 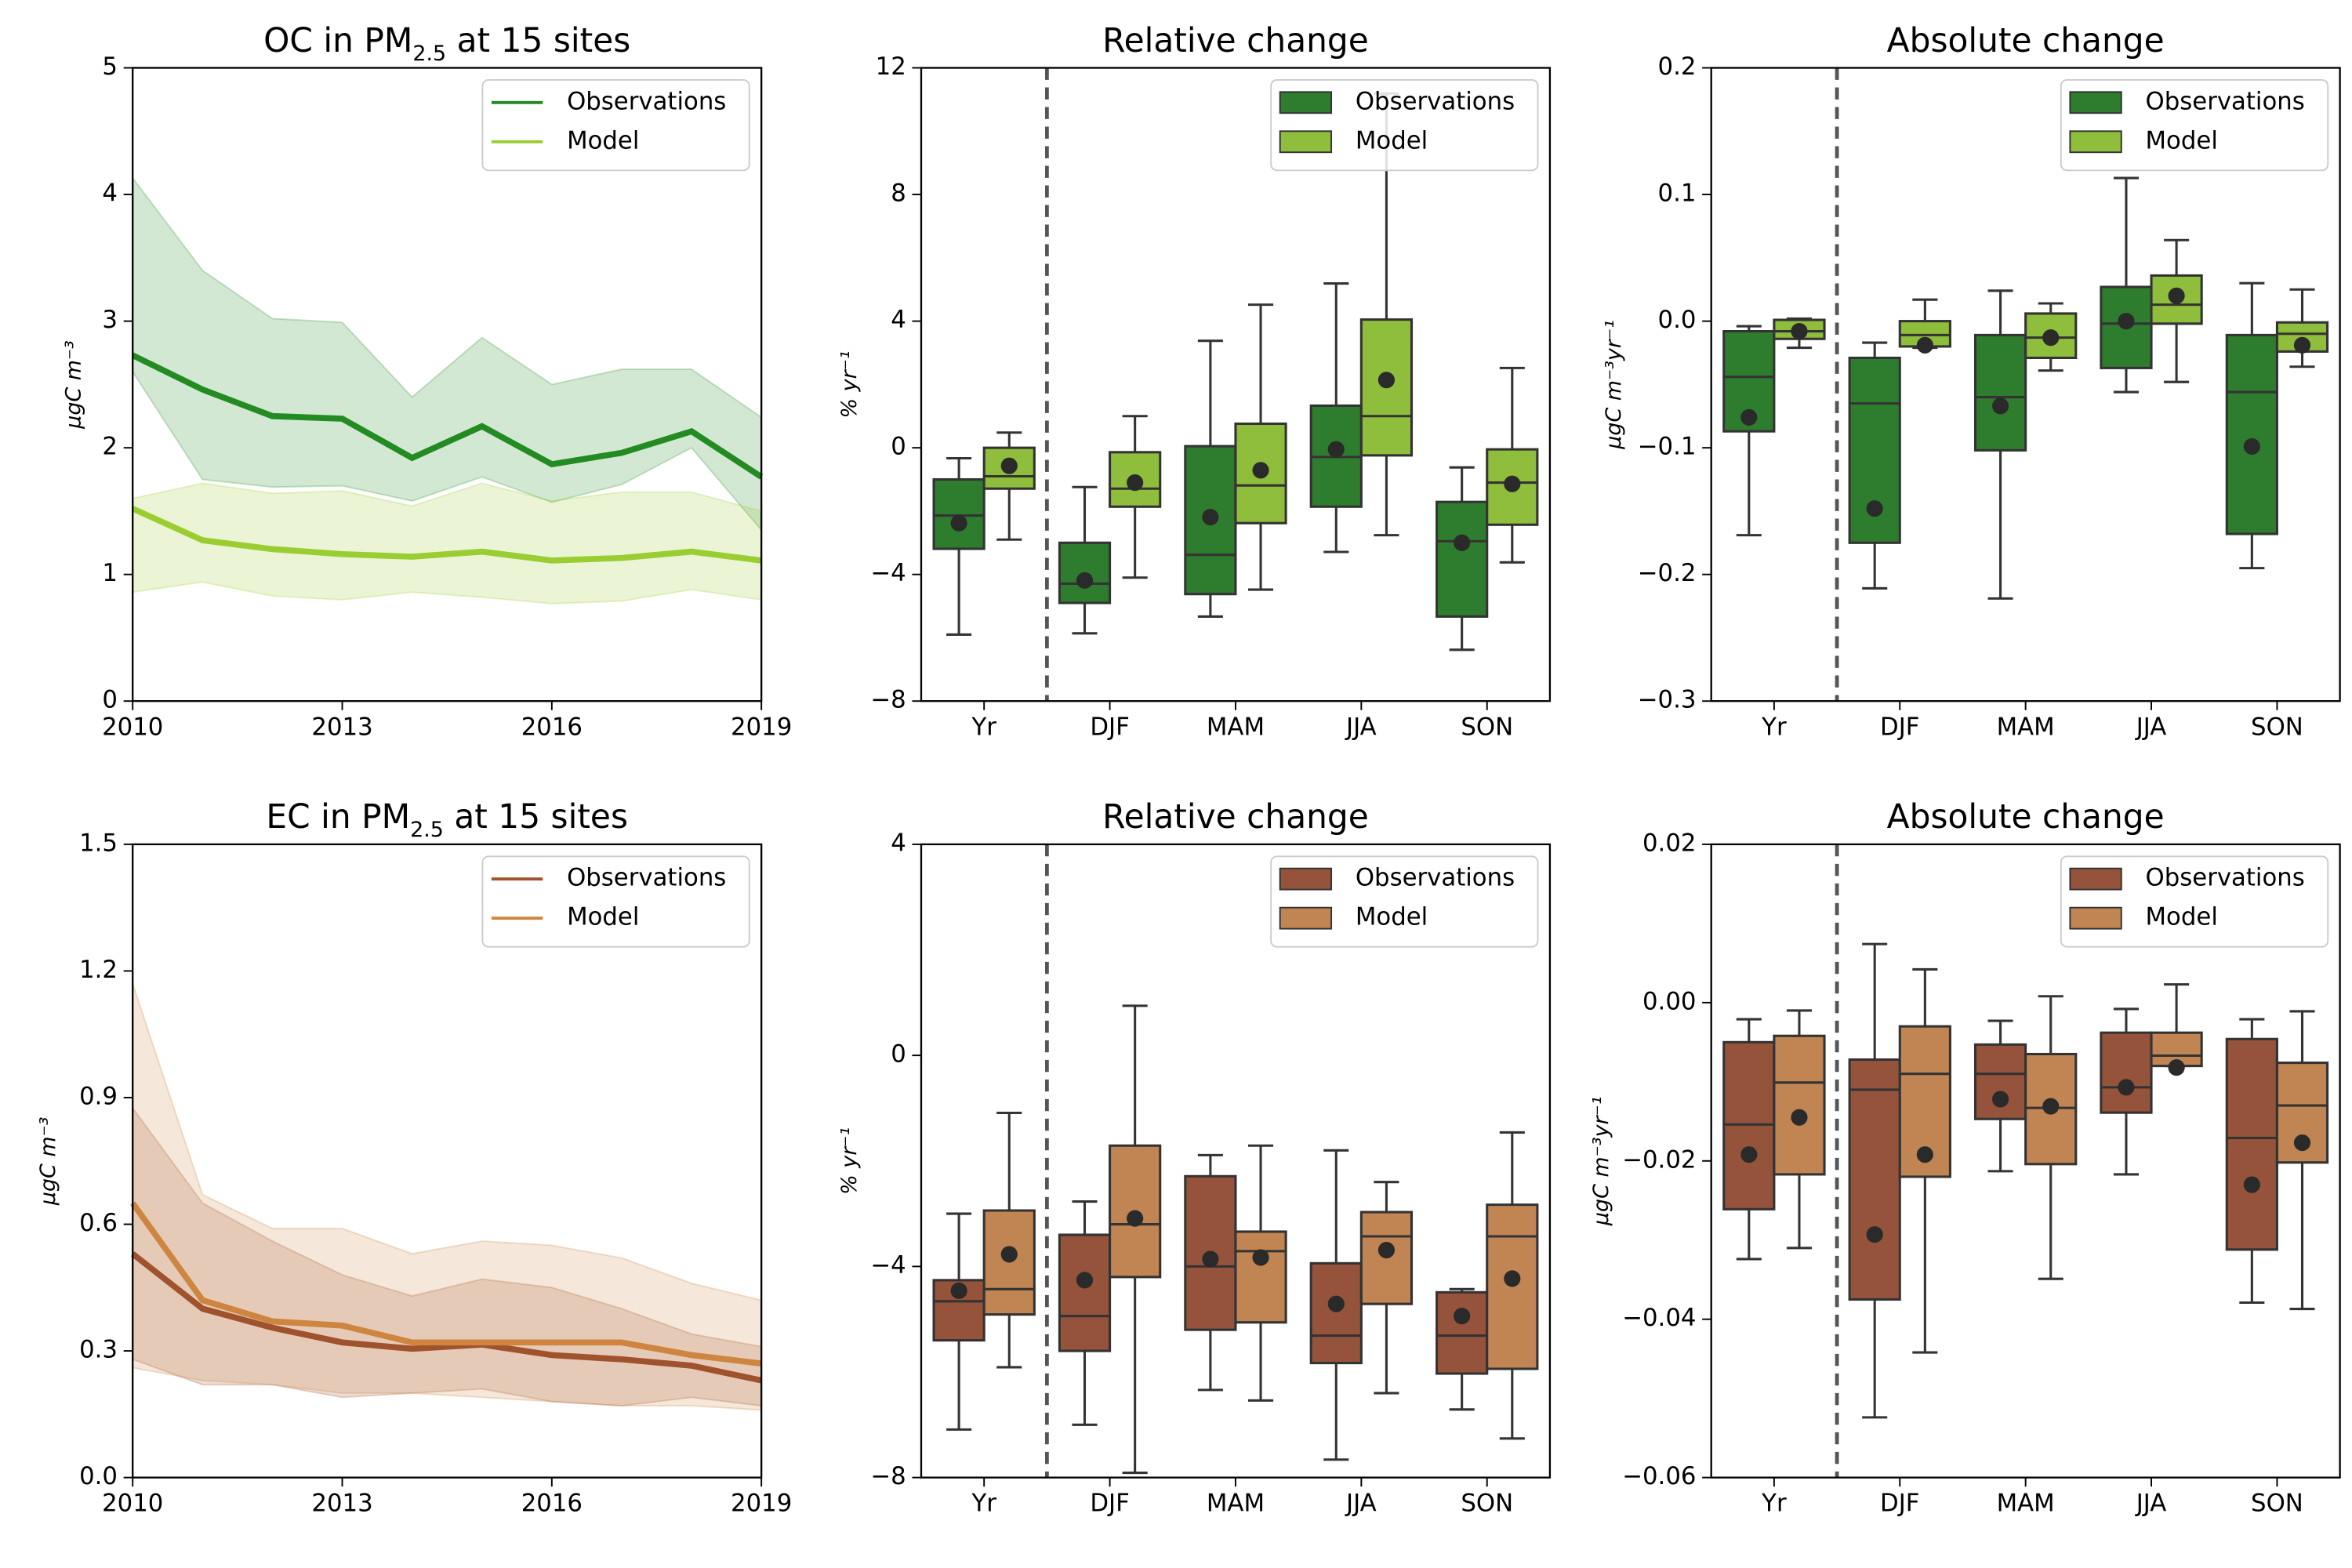 I want to click on y-tick-label: −8, so click(x=888, y=700).